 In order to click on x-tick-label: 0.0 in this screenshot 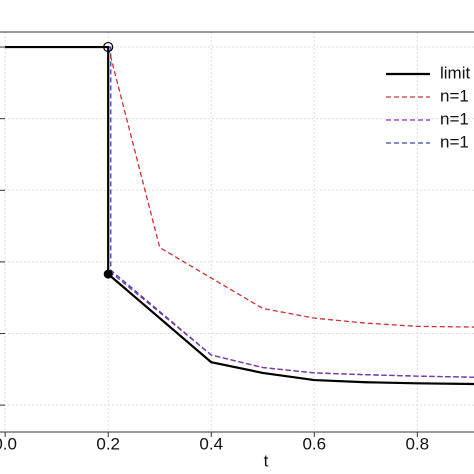, I will do `click(8, 443)`.